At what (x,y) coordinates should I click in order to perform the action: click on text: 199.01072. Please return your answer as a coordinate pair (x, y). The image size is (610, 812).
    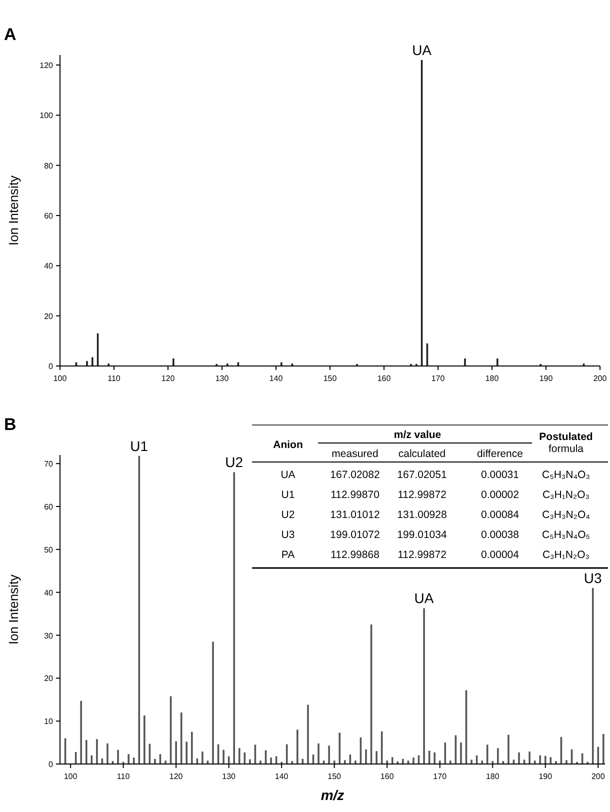
    Looking at the image, I should click on (355, 535).